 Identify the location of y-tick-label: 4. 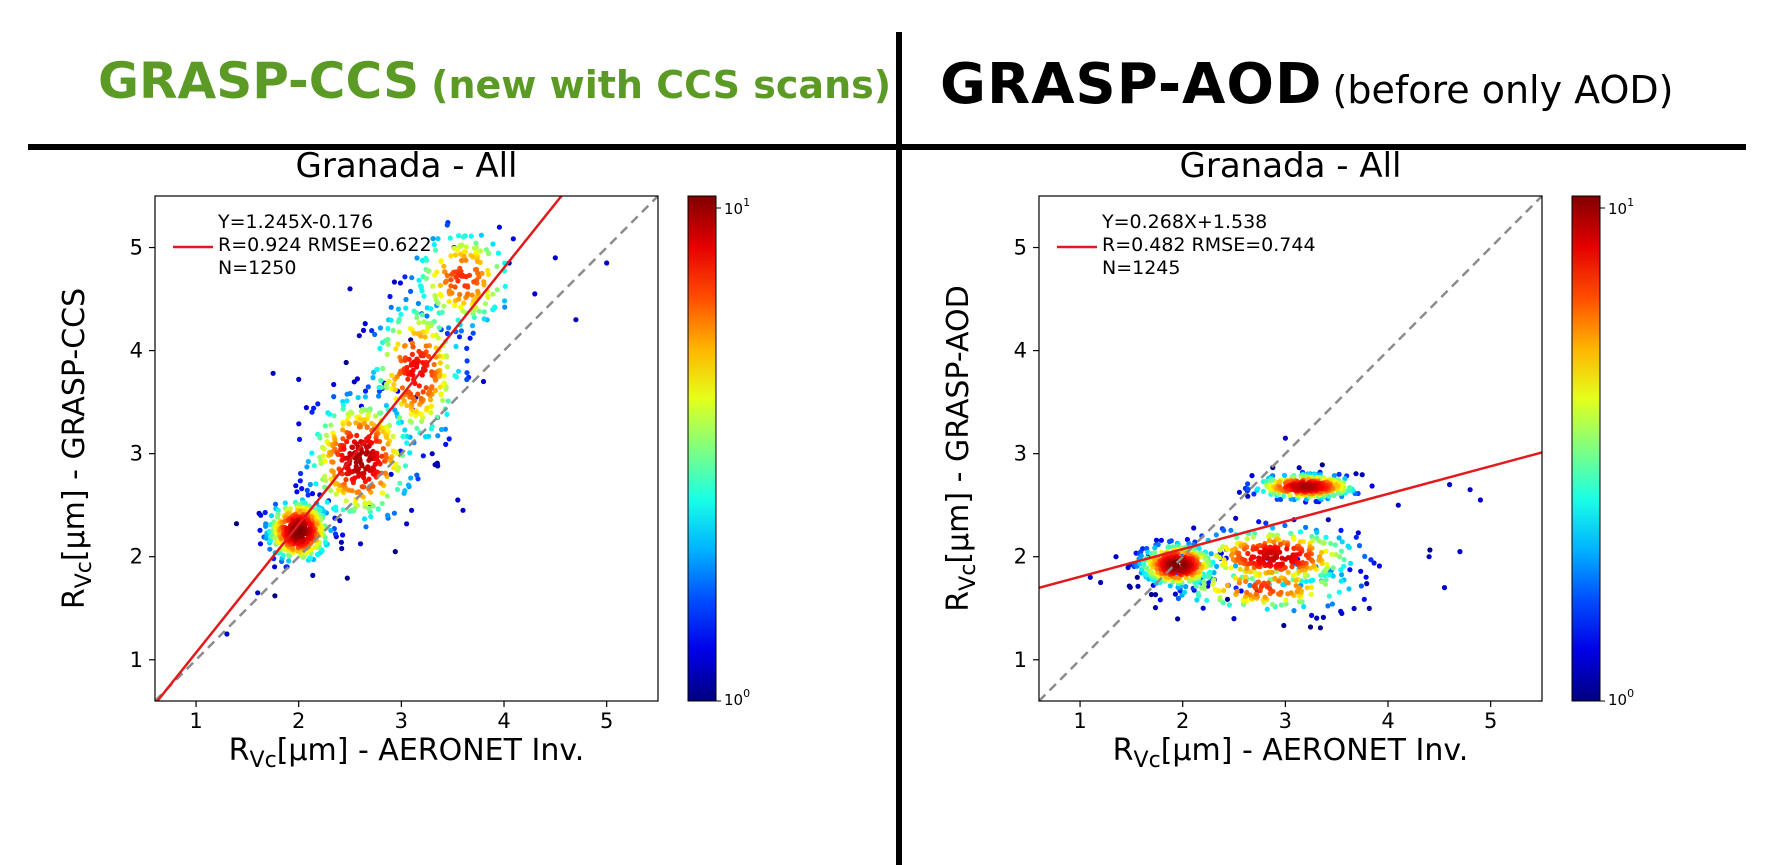
(136, 351).